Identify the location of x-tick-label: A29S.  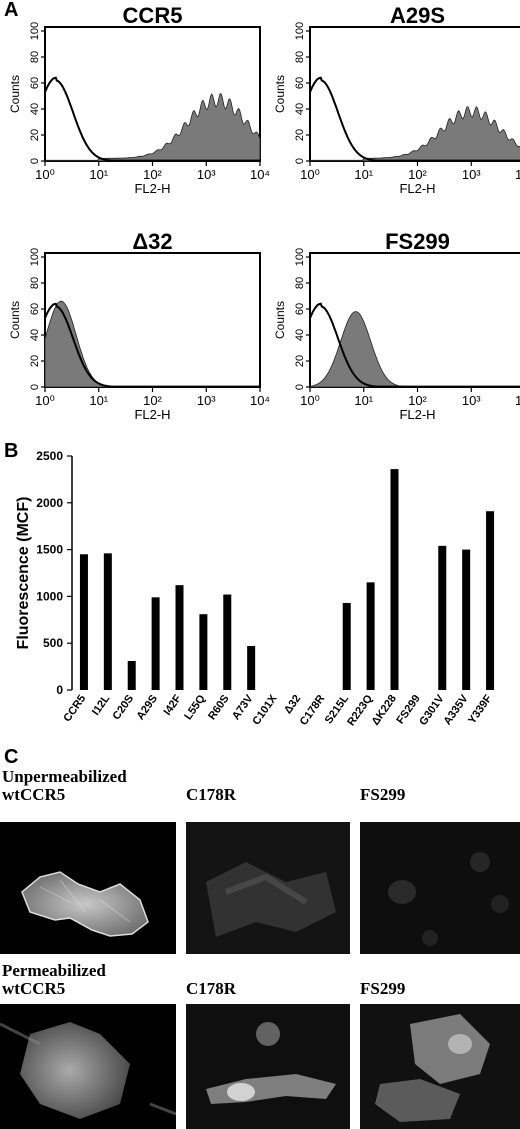
(147, 707).